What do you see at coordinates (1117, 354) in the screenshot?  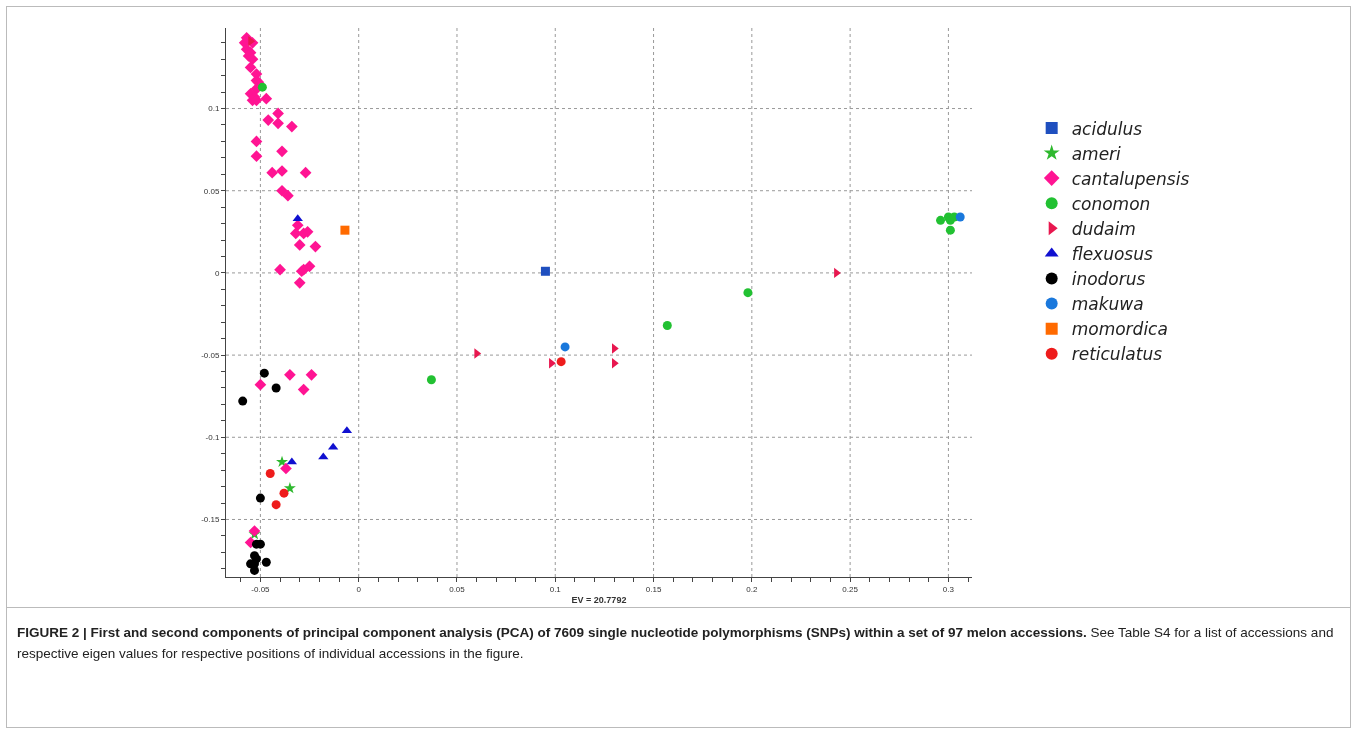 I see `legend-label: reticulatus` at bounding box center [1117, 354].